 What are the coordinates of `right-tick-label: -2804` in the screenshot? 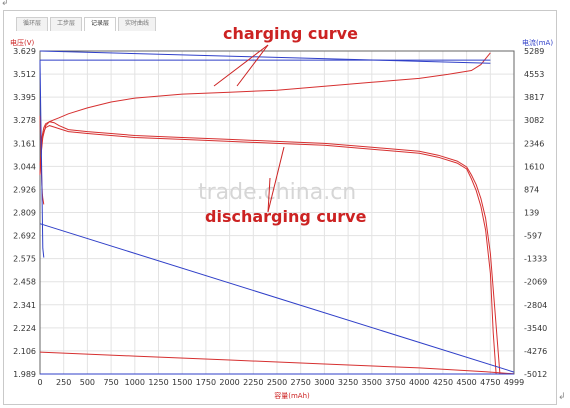 It's located at (535, 305).